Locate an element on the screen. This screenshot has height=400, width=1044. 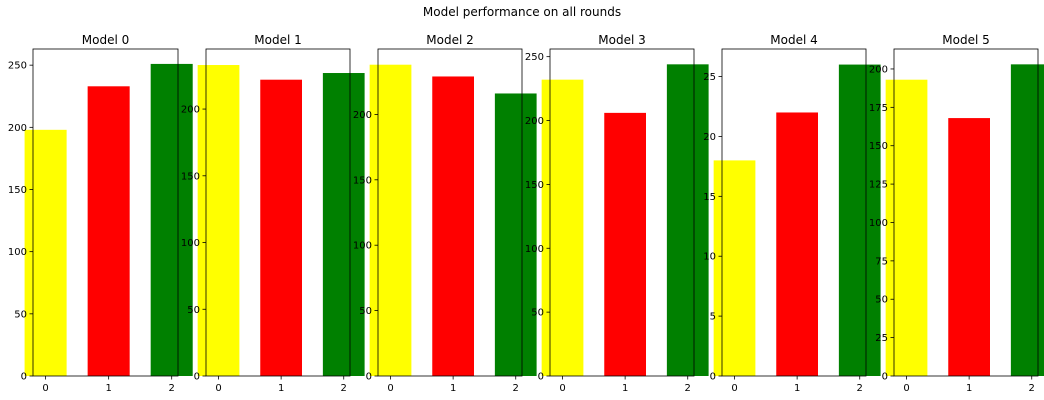
x-tick-label-2-0: 0 is located at coordinates (390, 388).